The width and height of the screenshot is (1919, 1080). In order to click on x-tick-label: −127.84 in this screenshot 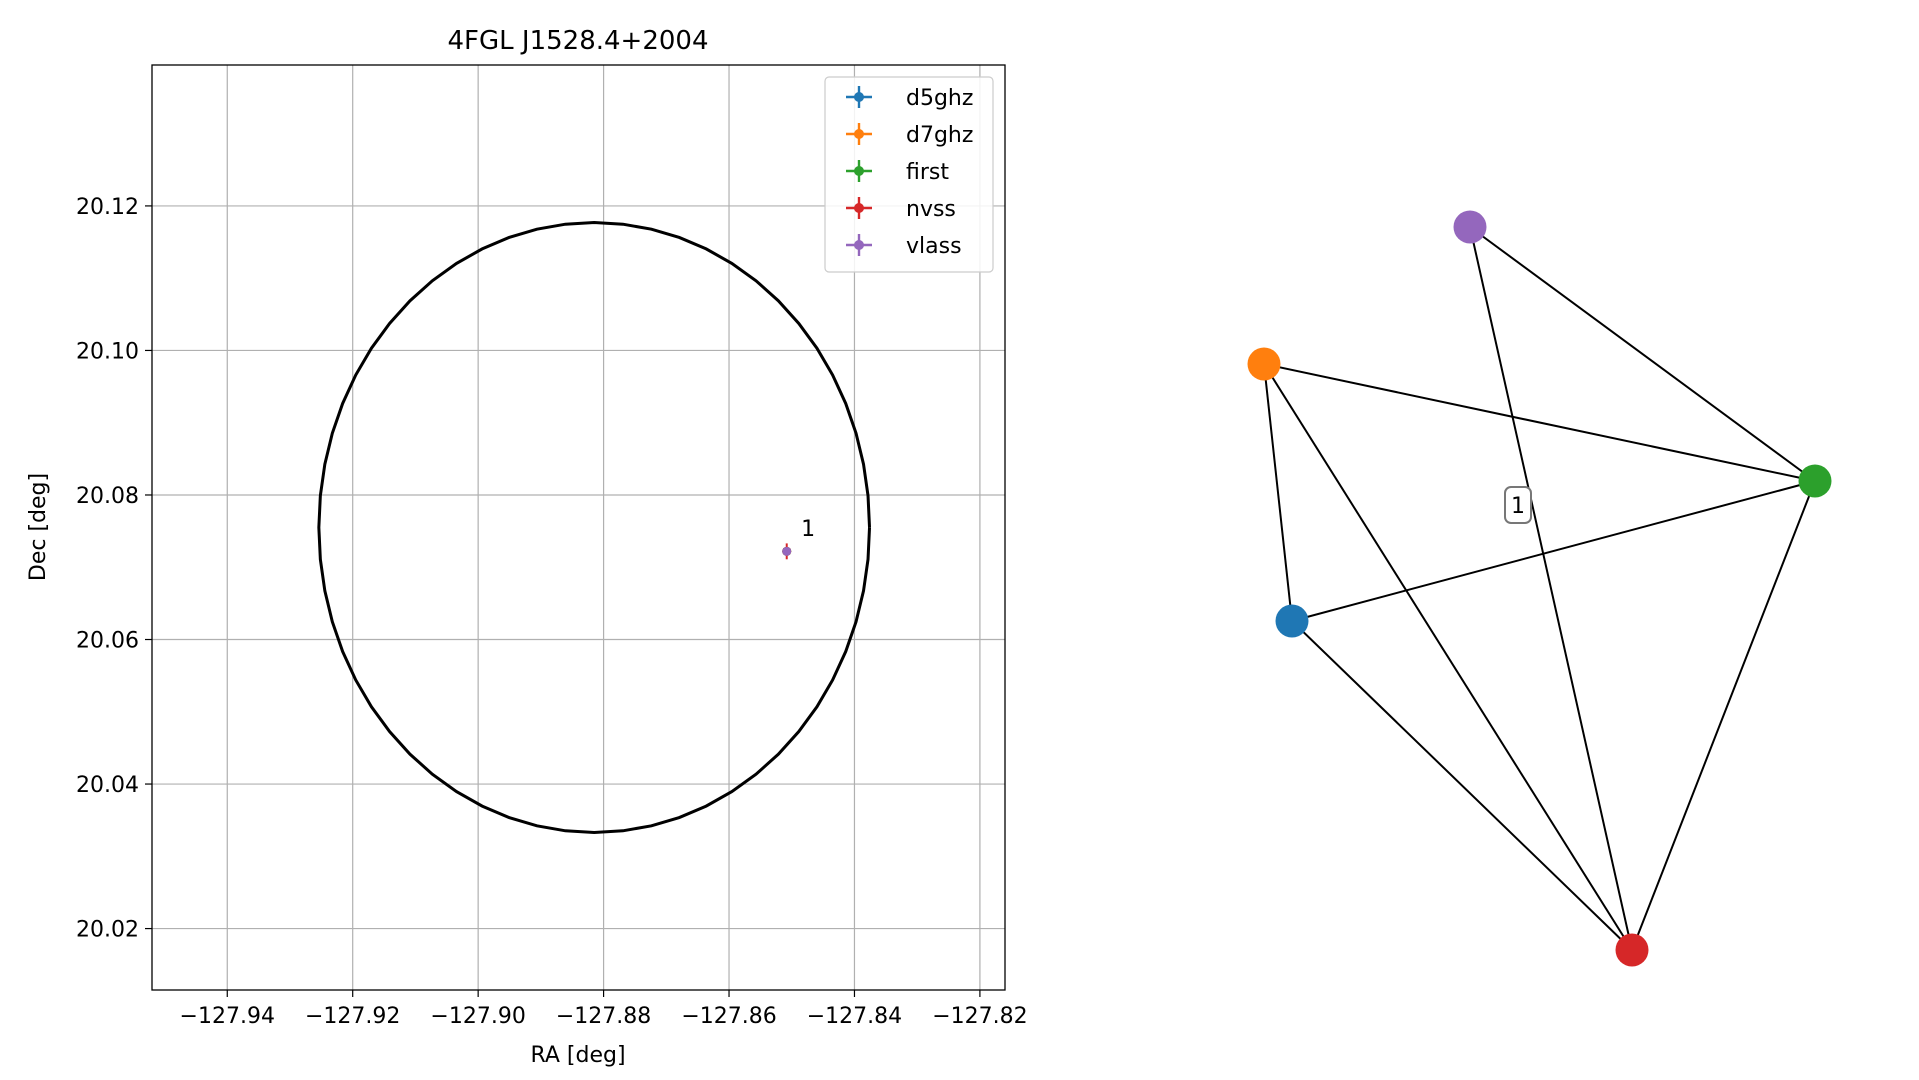, I will do `click(854, 1016)`.